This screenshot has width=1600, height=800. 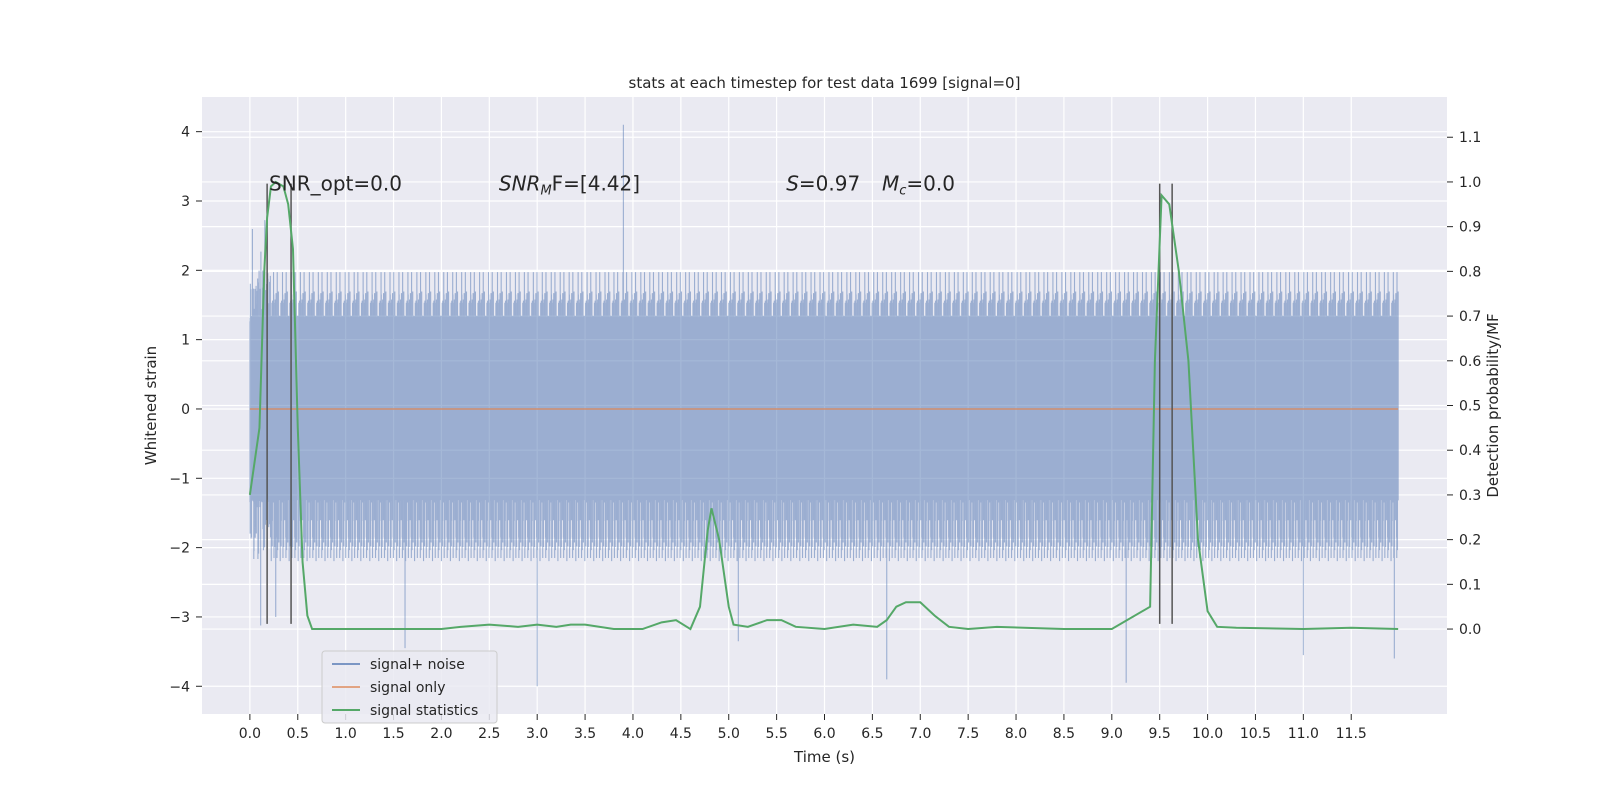 What do you see at coordinates (185, 410) in the screenshot?
I see `y-left-tick-label: 0` at bounding box center [185, 410].